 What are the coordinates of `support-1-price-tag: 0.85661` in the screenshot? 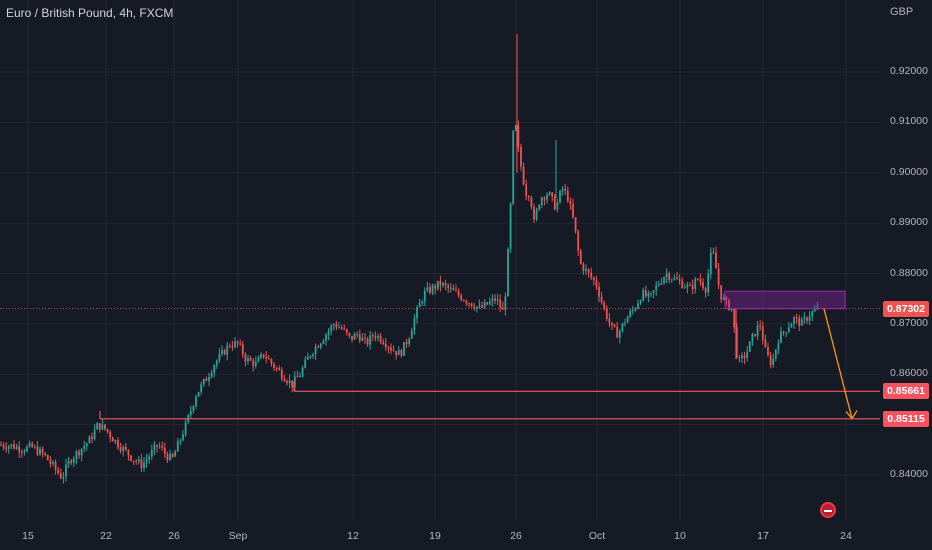 It's located at (906, 391).